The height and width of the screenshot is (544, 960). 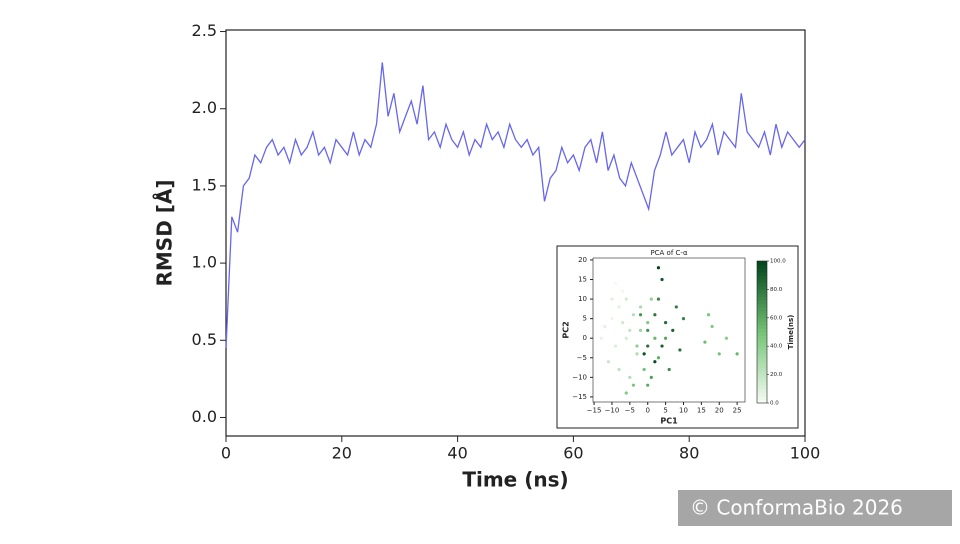 I want to click on y-tick-label: 0.0, so click(x=204, y=416).